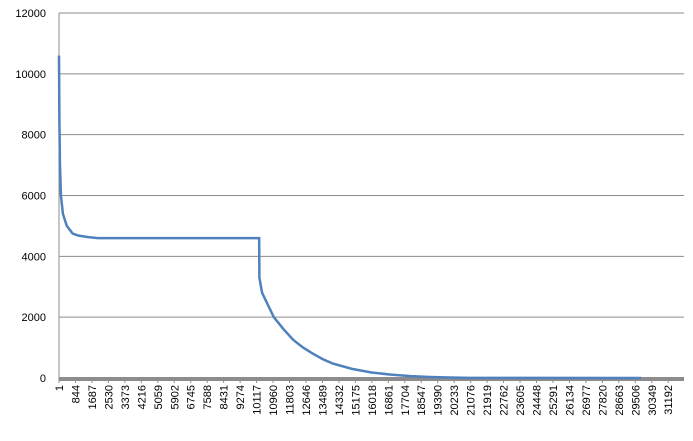 This screenshot has width=693, height=441. What do you see at coordinates (406, 400) in the screenshot?
I see `x-tick-label: 17704` at bounding box center [406, 400].